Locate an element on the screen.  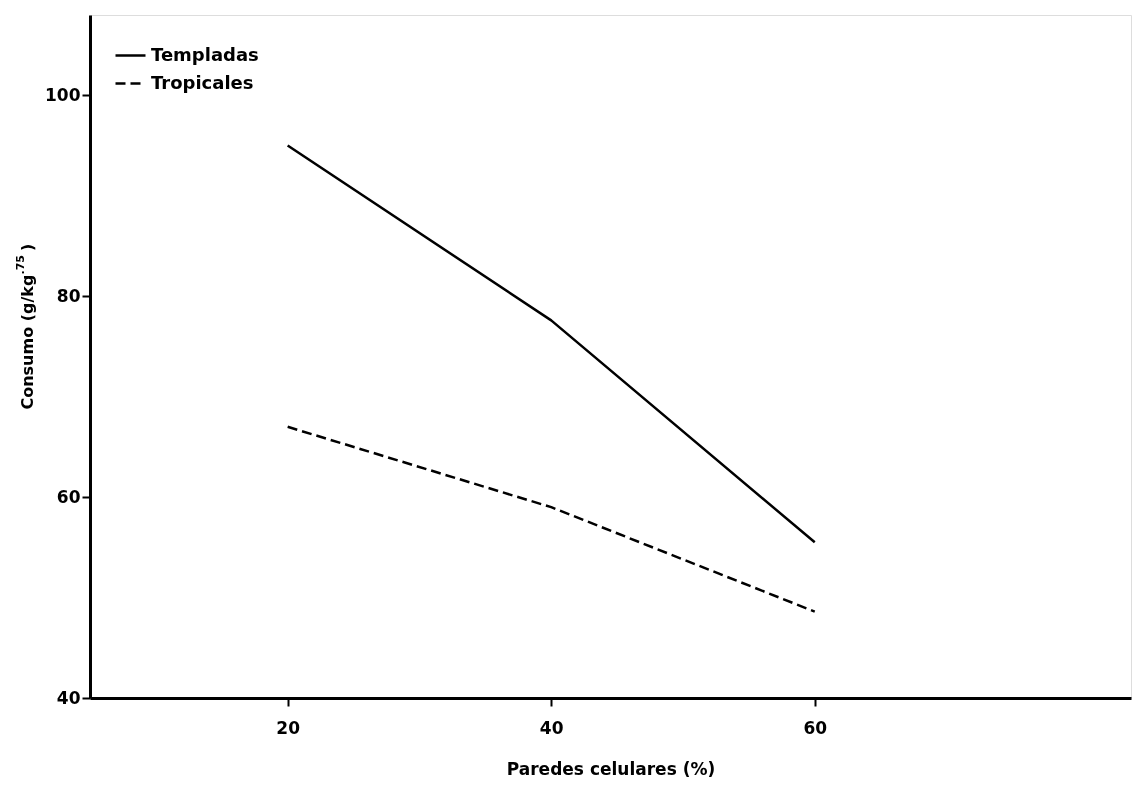
x-tick-label: 60 is located at coordinates (815, 727).